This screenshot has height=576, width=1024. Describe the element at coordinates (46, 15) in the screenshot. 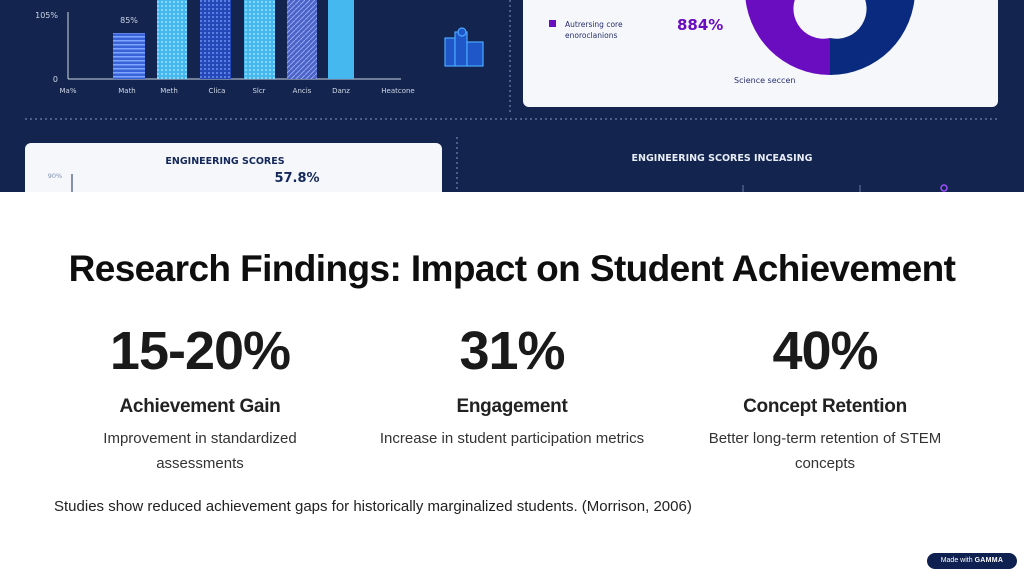

I see `y-tick: 105%` at that location.